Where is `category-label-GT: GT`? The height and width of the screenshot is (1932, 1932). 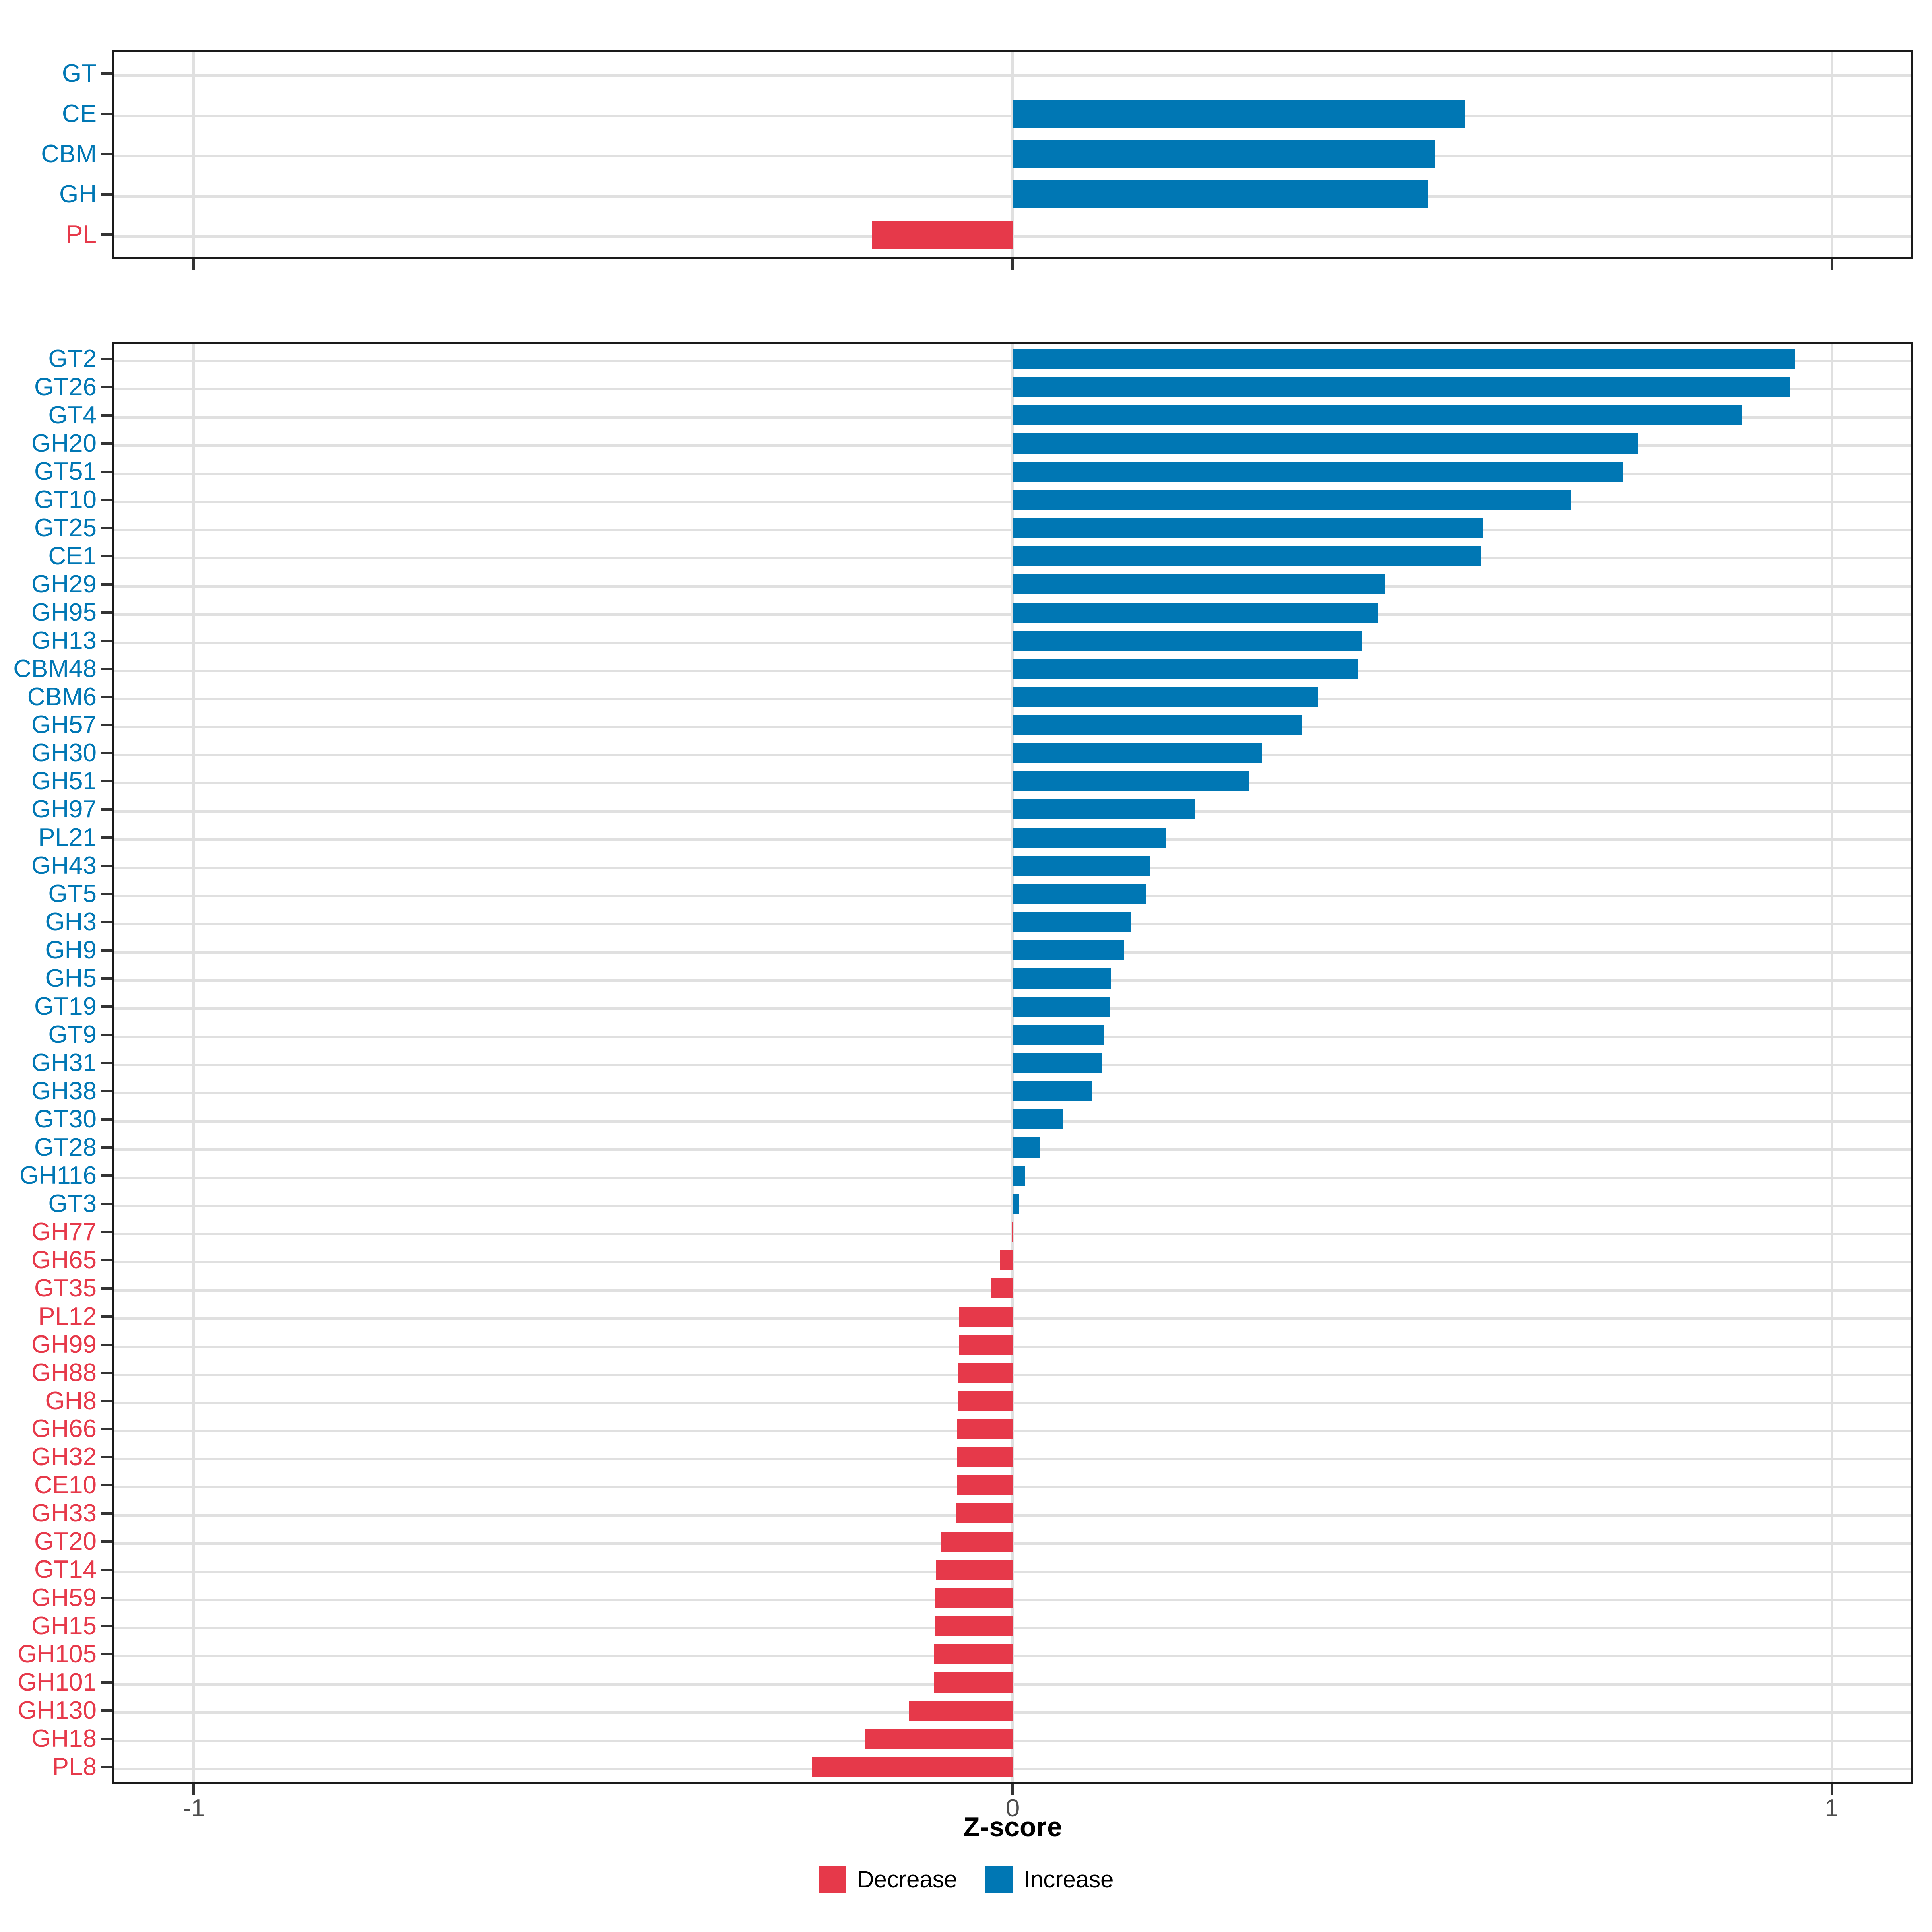 category-label-GT: GT is located at coordinates (79, 73).